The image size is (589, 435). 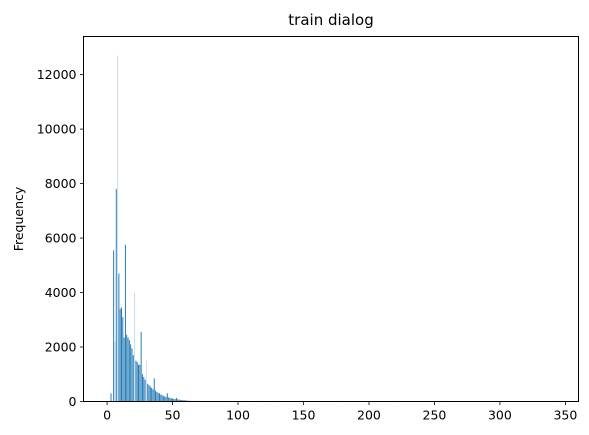 What do you see at coordinates (18, 218) in the screenshot?
I see `y-axis-label: Frequency` at bounding box center [18, 218].